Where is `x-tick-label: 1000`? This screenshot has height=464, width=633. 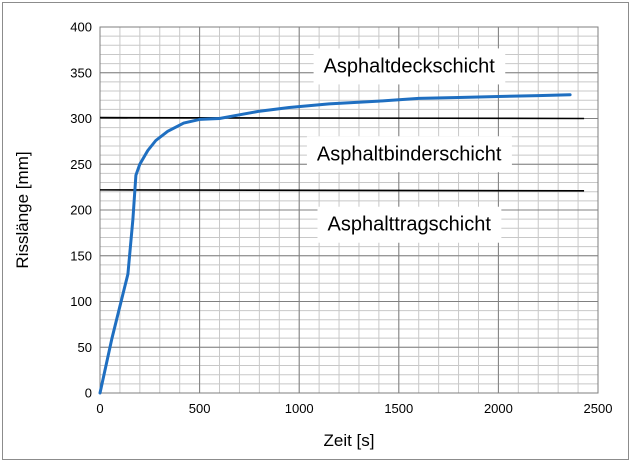 x-tick-label: 1000 is located at coordinates (299, 408).